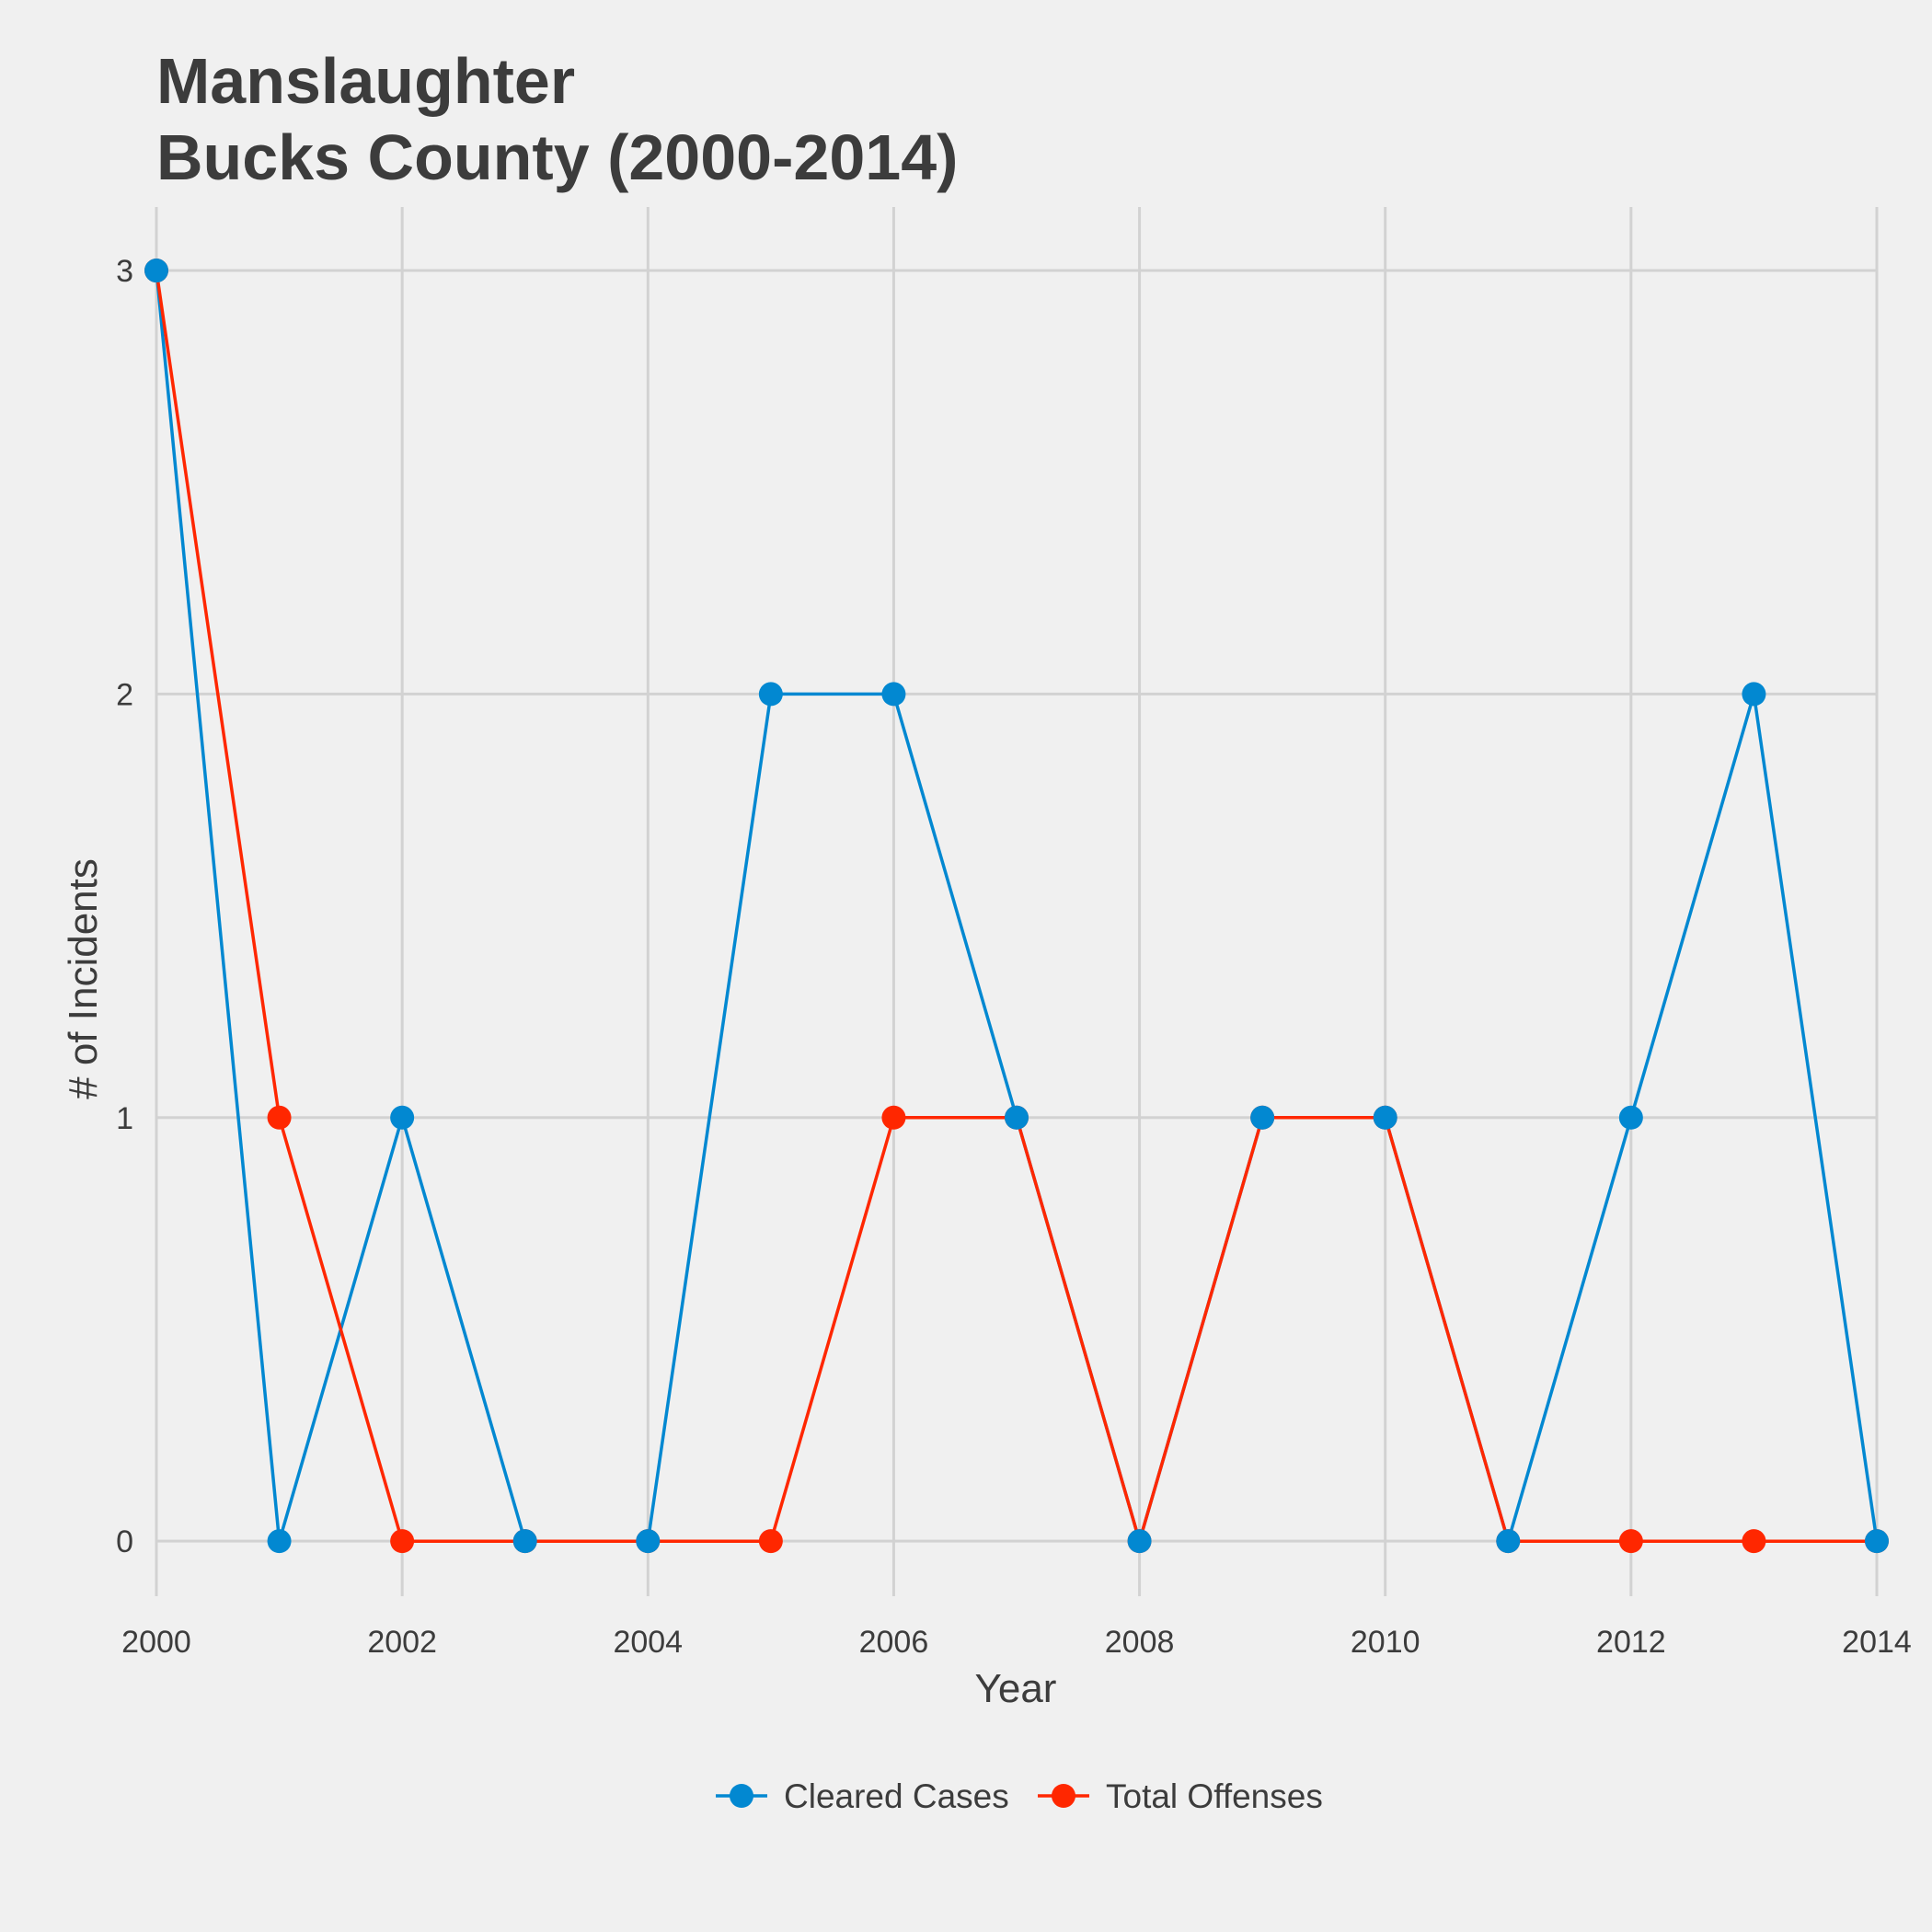 This screenshot has width=1932, height=1932. I want to click on data-point-cleared-cases-2002, so click(402, 1117).